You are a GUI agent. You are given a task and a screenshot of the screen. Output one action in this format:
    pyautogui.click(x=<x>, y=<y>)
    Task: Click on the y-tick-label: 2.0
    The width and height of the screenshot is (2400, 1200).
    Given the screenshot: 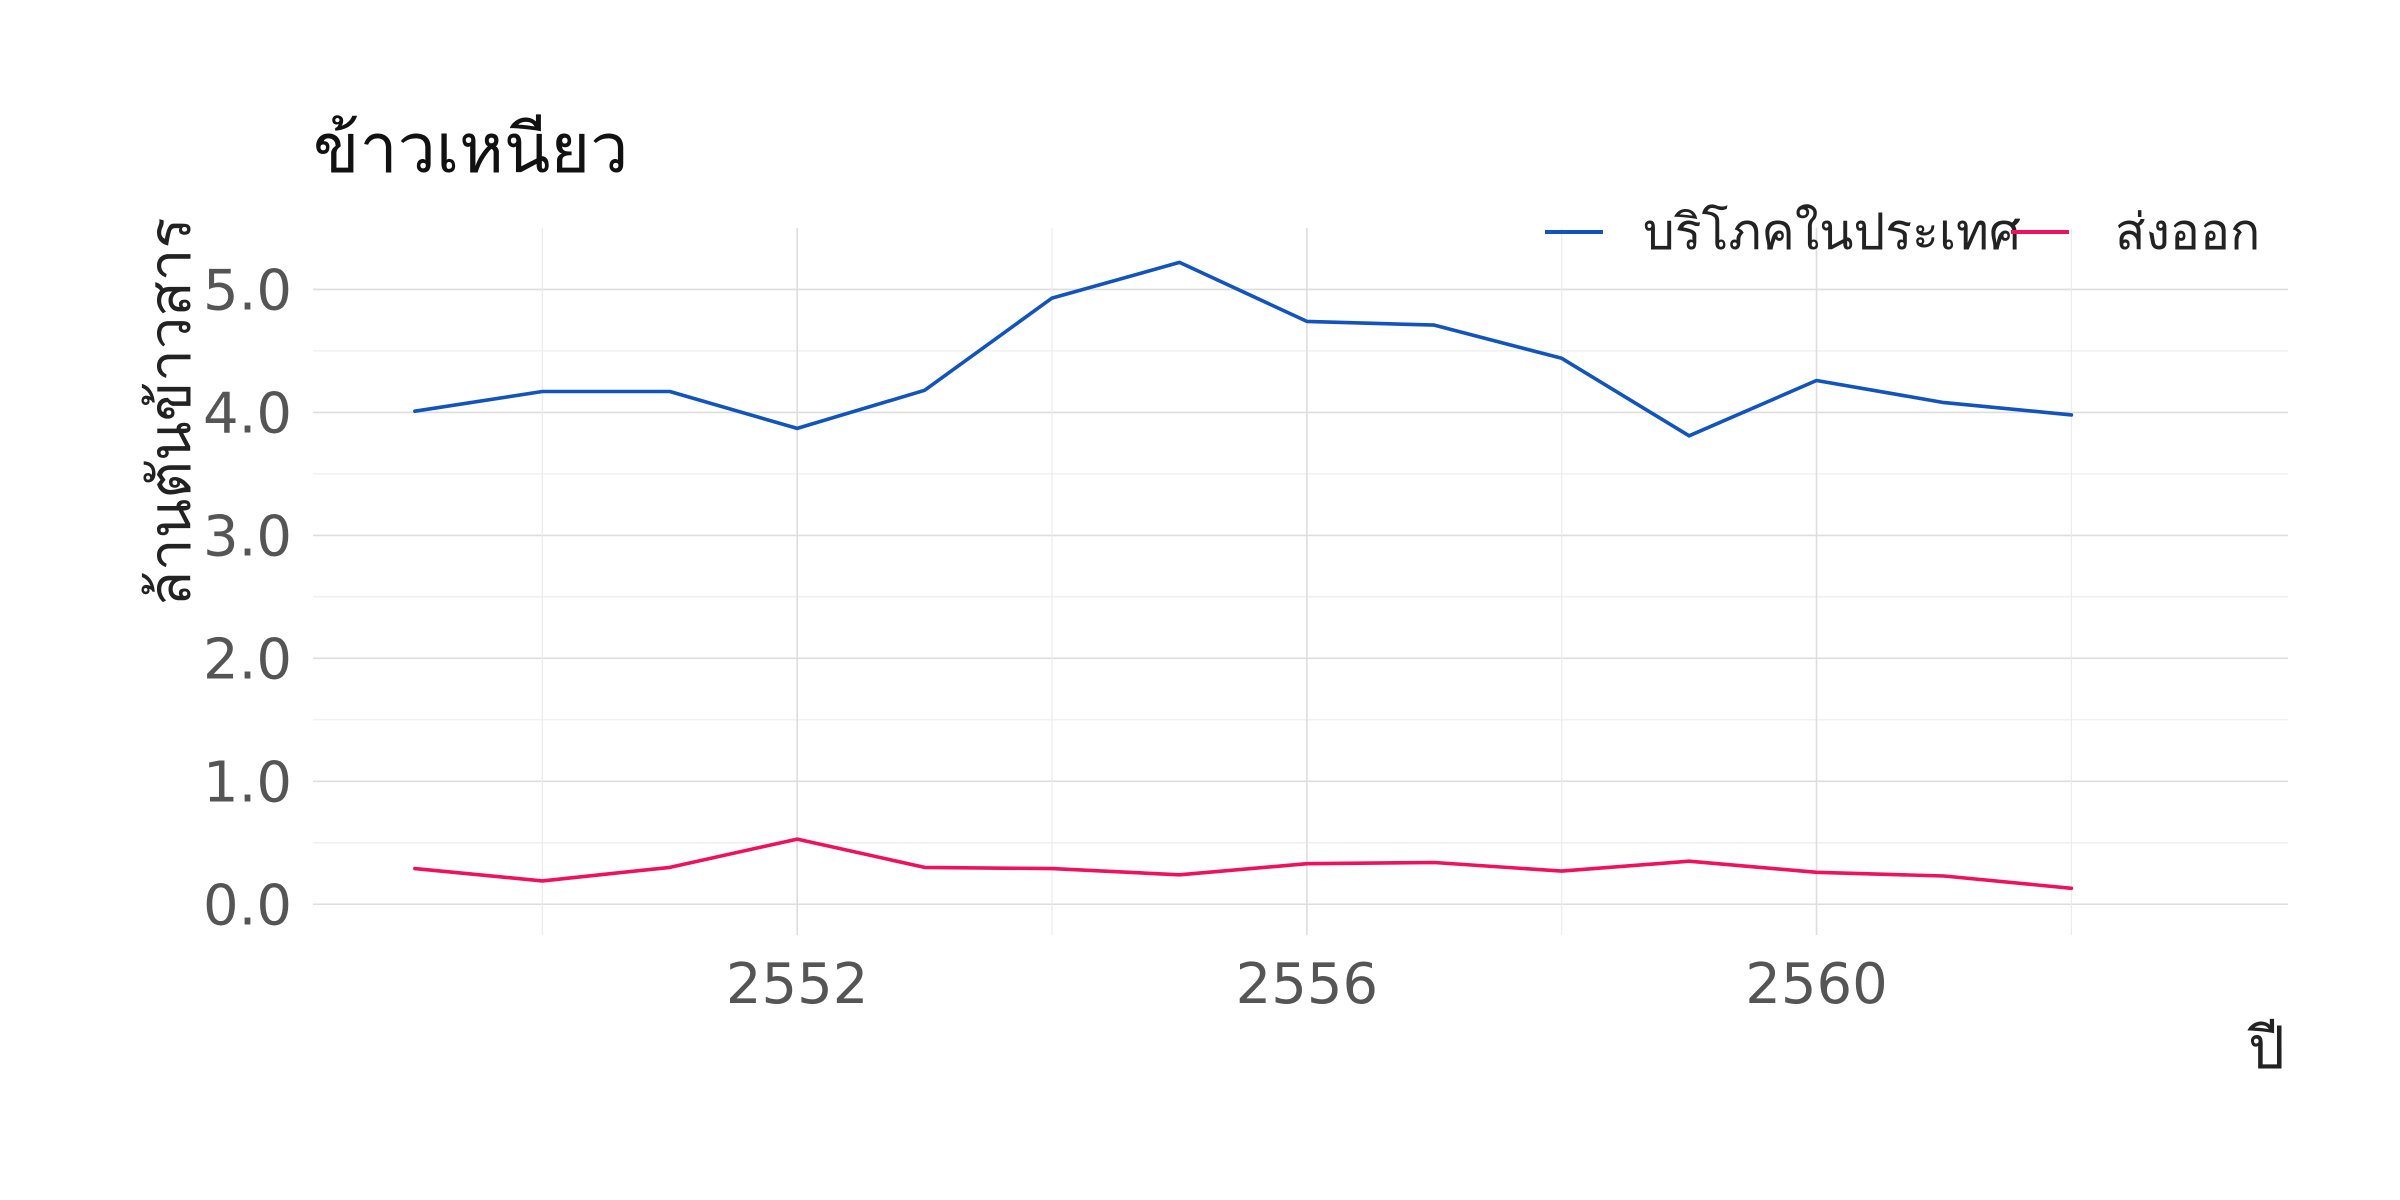 What is the action you would take?
    pyautogui.click(x=247, y=659)
    